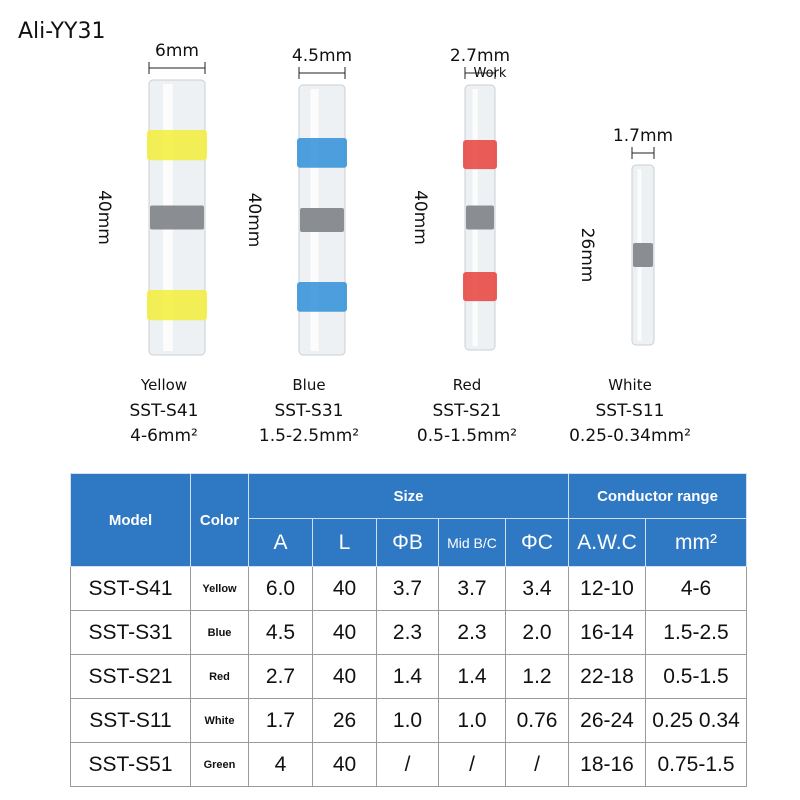  What do you see at coordinates (322, 56) in the screenshot?
I see `width-label: 4.5mm` at bounding box center [322, 56].